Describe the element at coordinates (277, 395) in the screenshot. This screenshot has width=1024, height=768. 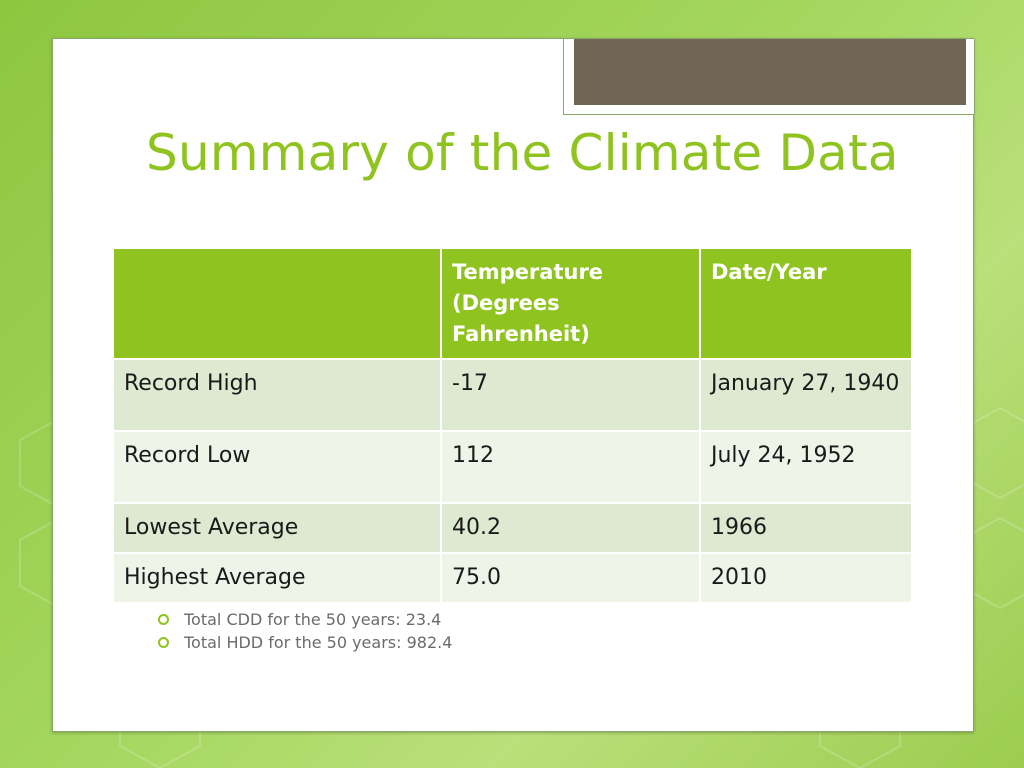
I see `table-cell-label: Record High` at that location.